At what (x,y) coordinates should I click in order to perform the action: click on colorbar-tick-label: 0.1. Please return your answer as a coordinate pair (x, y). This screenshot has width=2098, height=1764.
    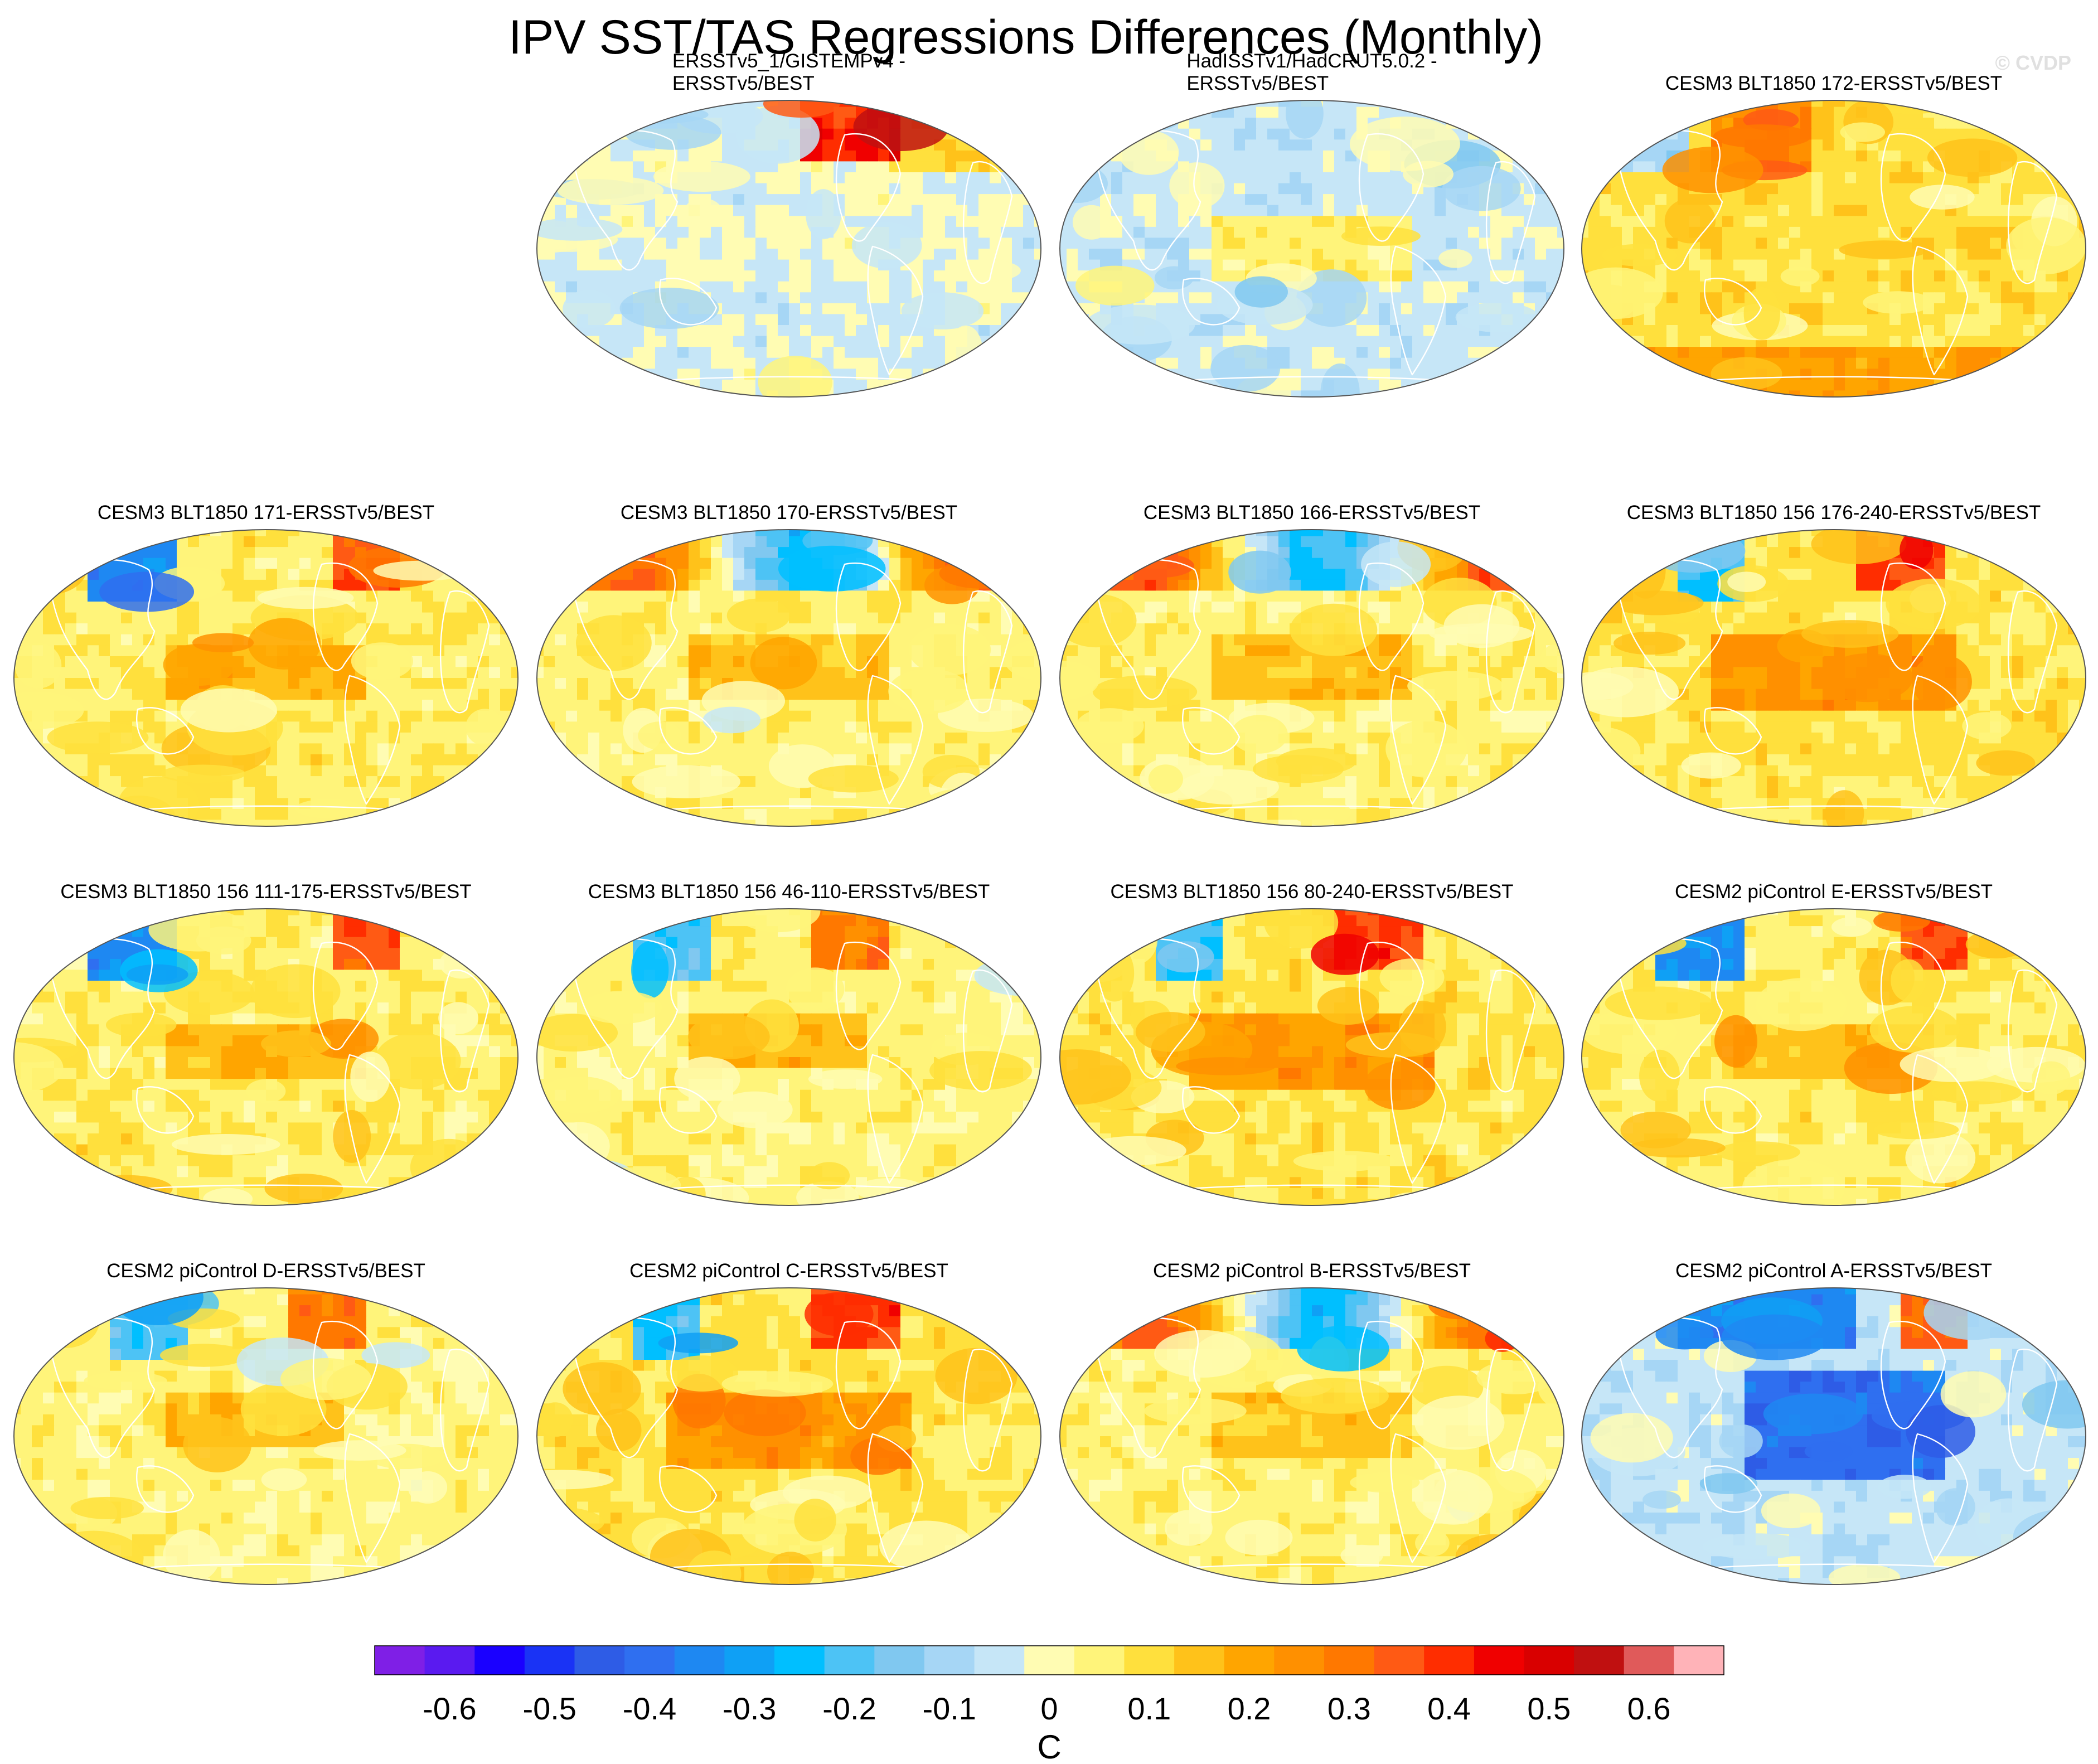
    Looking at the image, I should click on (1149, 1708).